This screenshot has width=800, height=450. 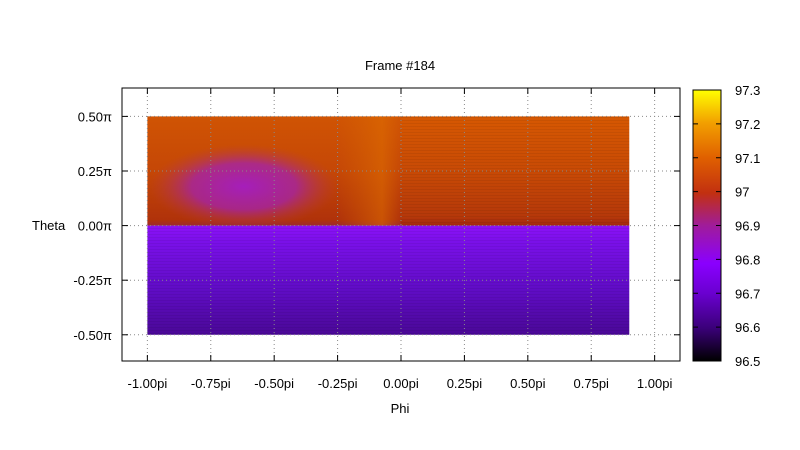 I want to click on colorbar: 97.3 97.2 97.1 97 96.9 96.8 96.7 96.6 96.5, so click(x=726, y=226).